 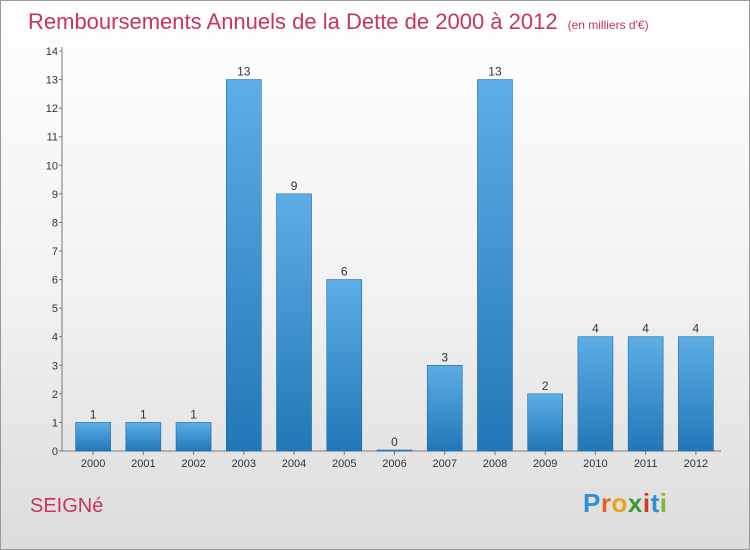 I want to click on y-tick-label: 11, so click(x=52, y=138).